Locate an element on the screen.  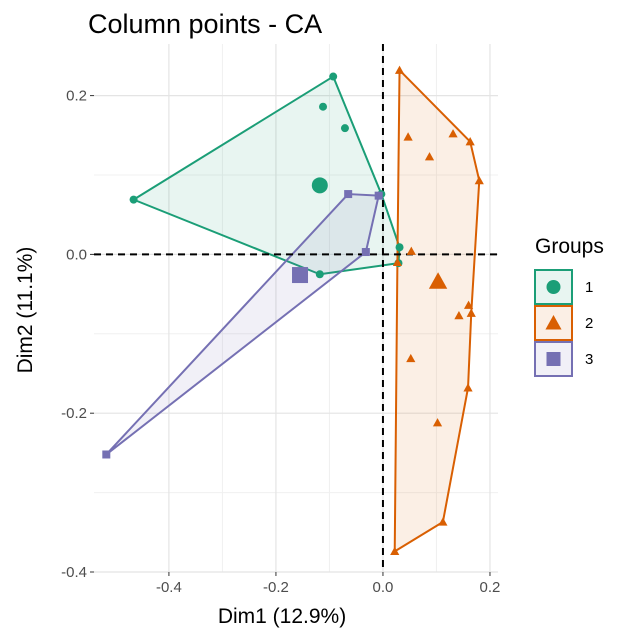
y-axis-label: Dim2 (11.1%) is located at coordinates (25, 310).